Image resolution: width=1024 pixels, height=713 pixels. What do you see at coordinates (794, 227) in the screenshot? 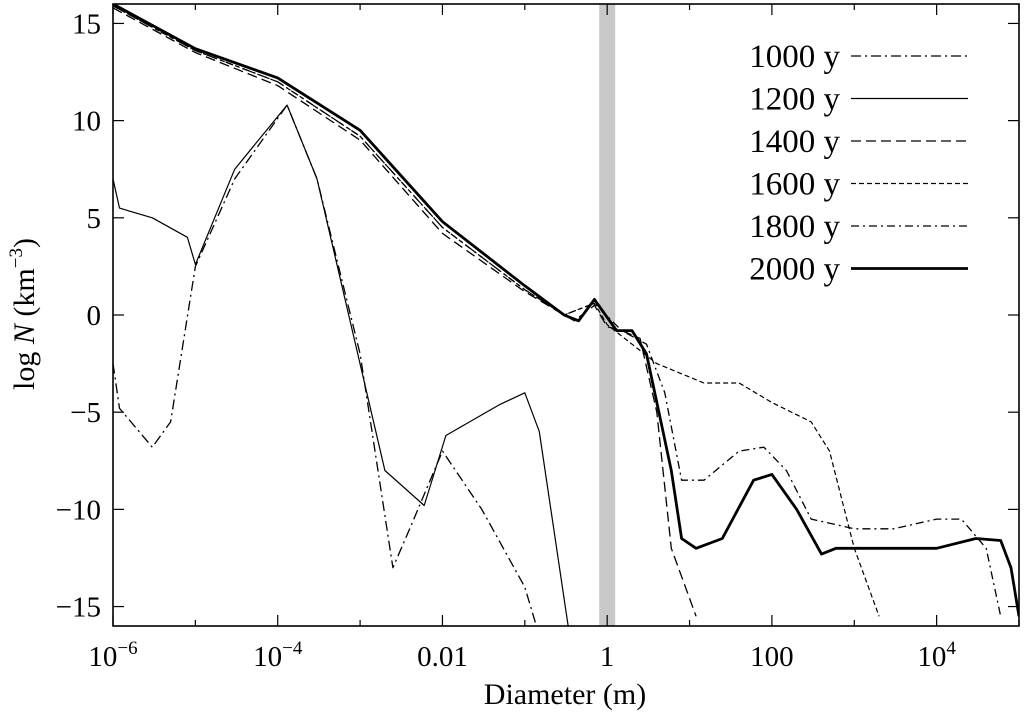
I see `legend-label: 1800 y` at bounding box center [794, 227].